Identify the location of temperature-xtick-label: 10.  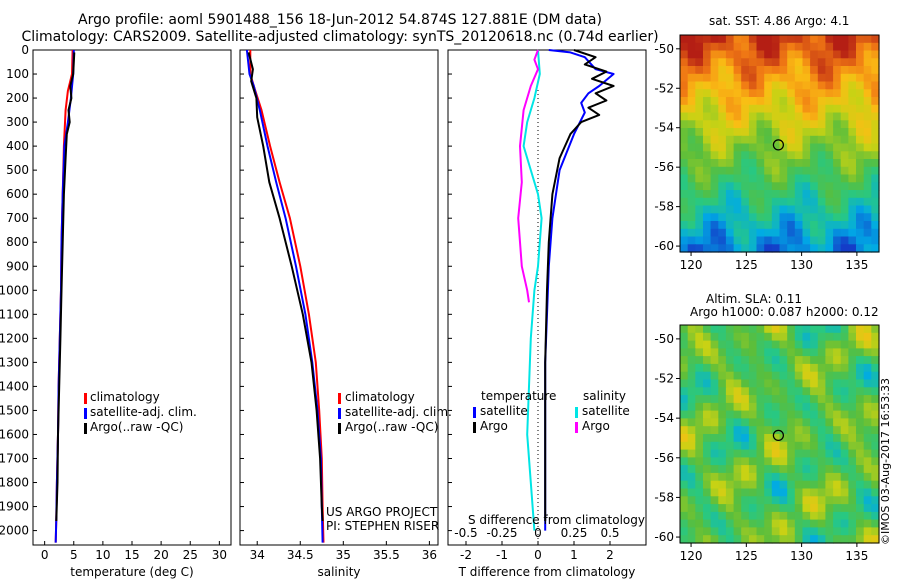
(102, 555).